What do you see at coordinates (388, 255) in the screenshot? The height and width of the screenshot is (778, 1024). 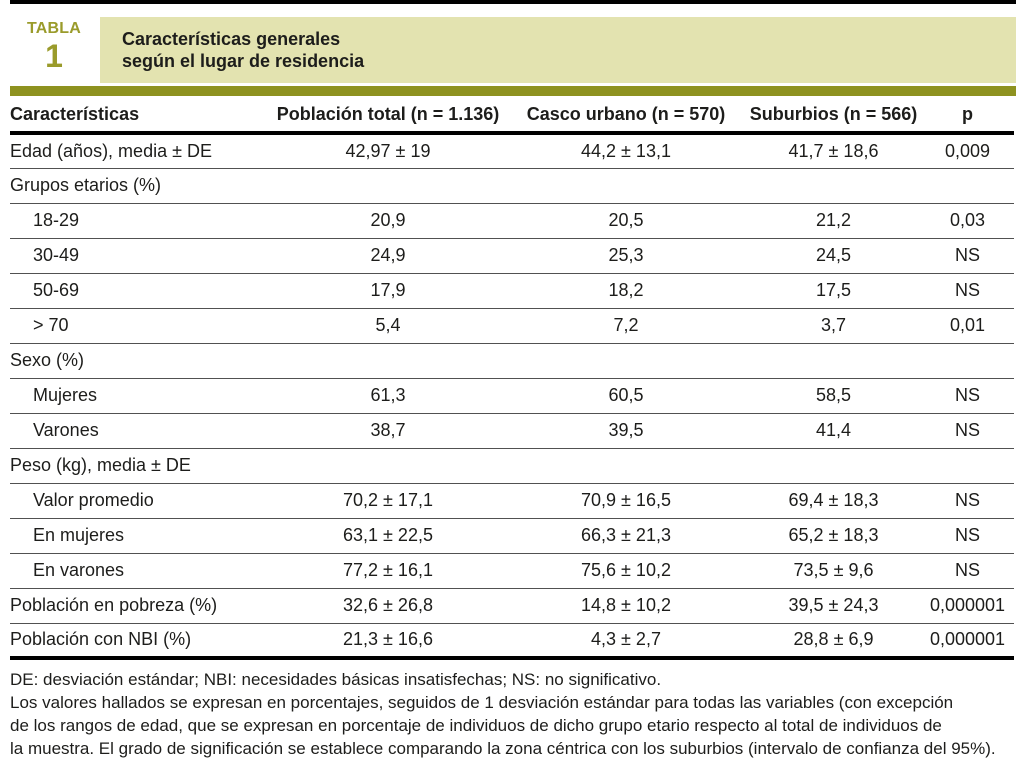 I see `value-poblacion-total: 24,9` at bounding box center [388, 255].